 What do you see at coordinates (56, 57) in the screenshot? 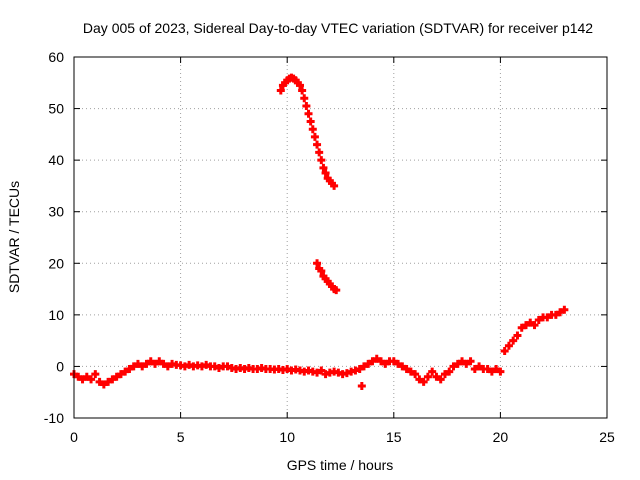
I see `y-tick-label: 60` at bounding box center [56, 57].